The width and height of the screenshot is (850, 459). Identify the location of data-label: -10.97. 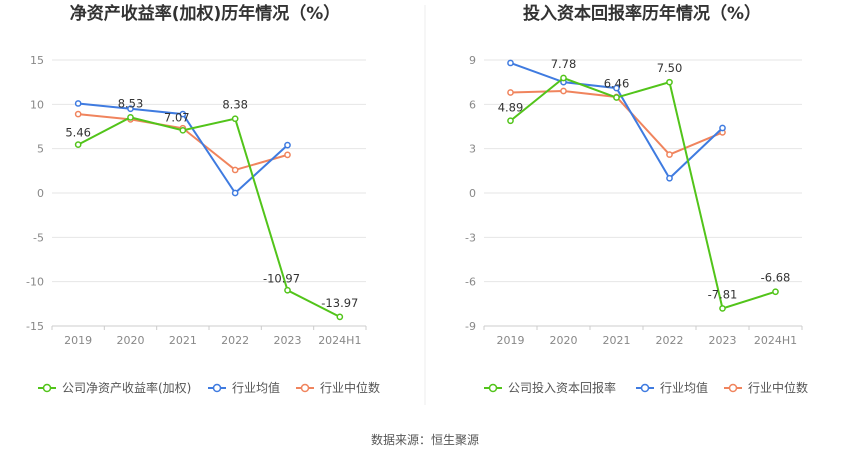
(281, 278).